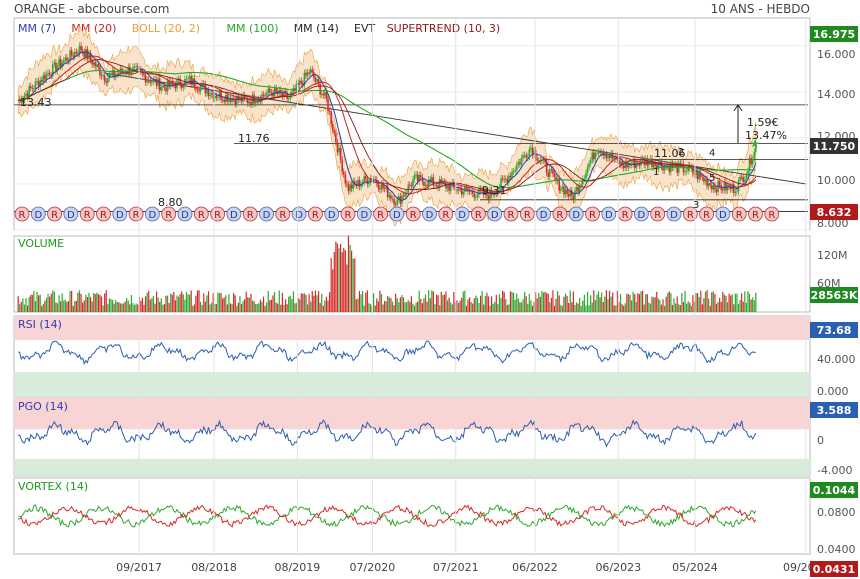  Describe the element at coordinates (298, 567) in the screenshot. I see `x-tick-label: 08/2019` at that location.